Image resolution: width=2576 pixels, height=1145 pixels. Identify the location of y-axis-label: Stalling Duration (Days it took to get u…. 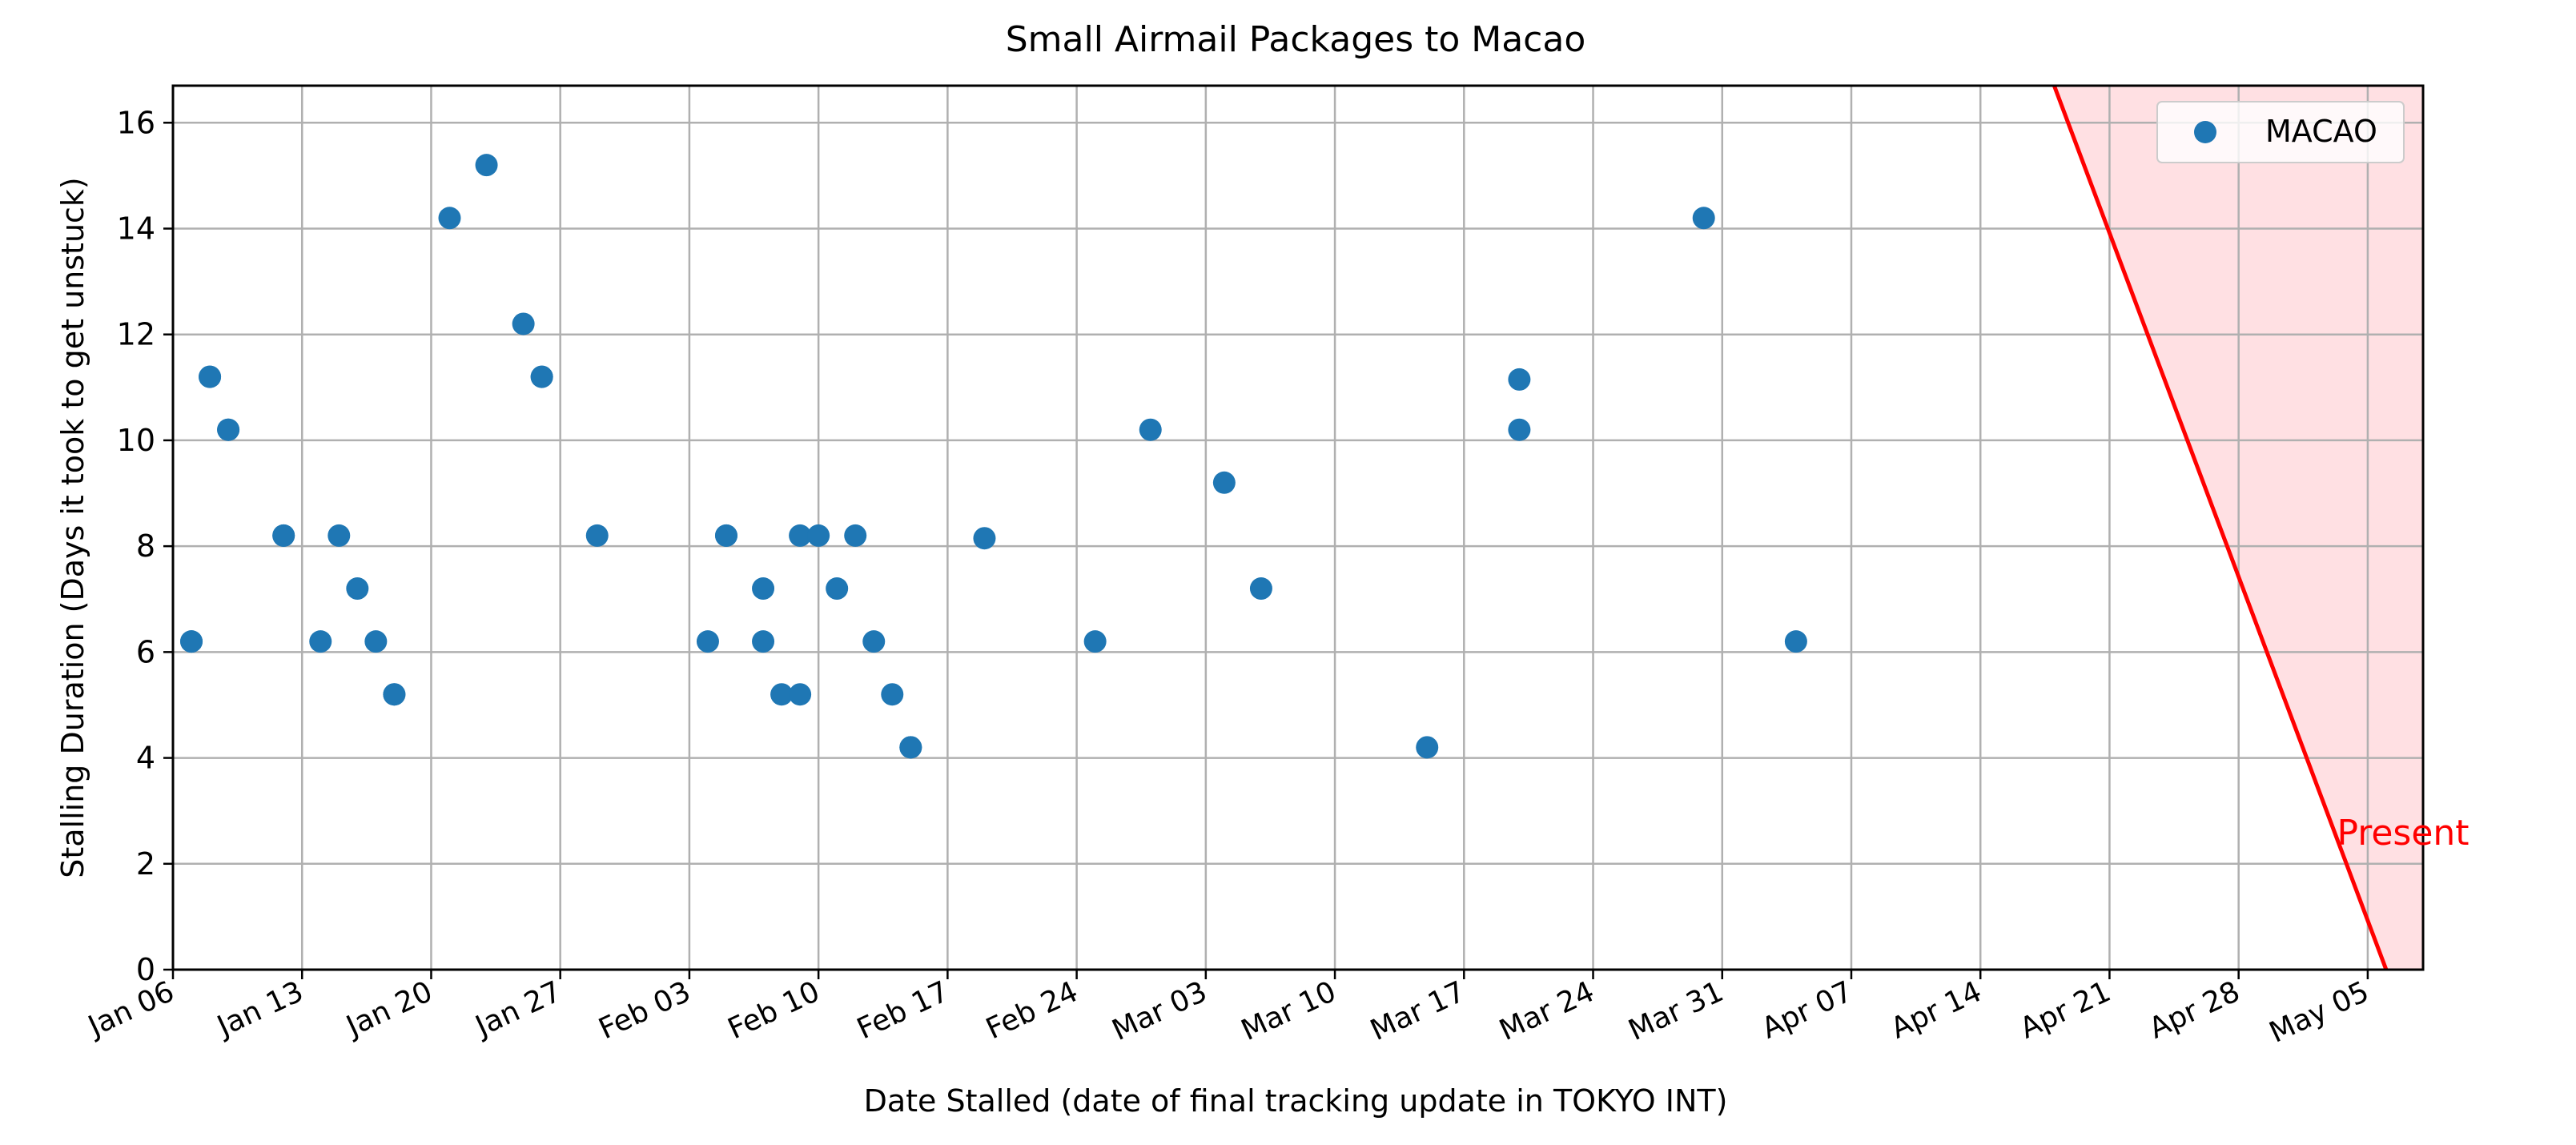
(72, 528).